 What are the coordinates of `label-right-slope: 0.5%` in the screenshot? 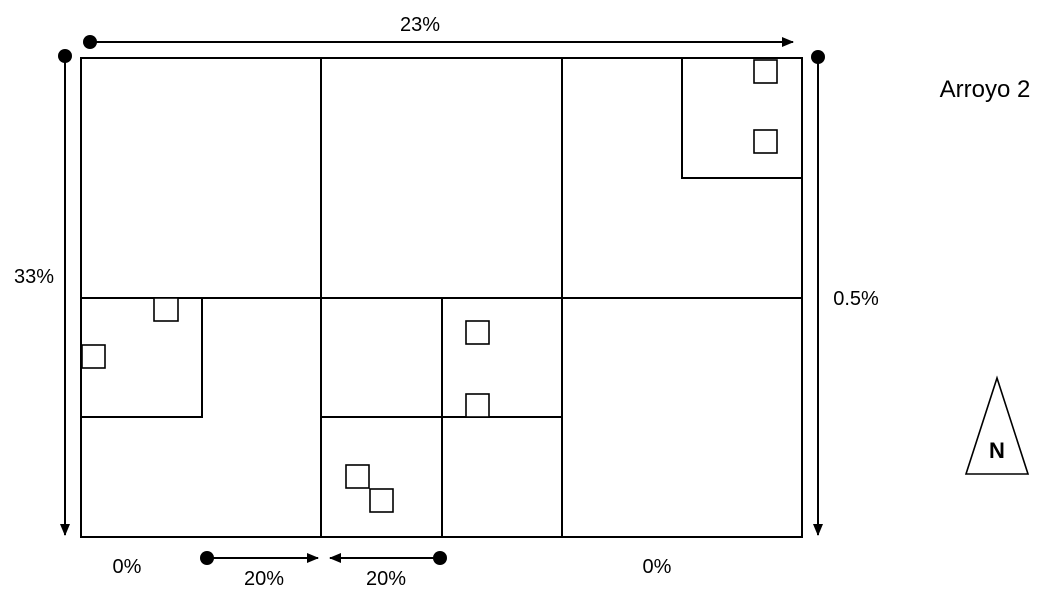 It's located at (856, 299).